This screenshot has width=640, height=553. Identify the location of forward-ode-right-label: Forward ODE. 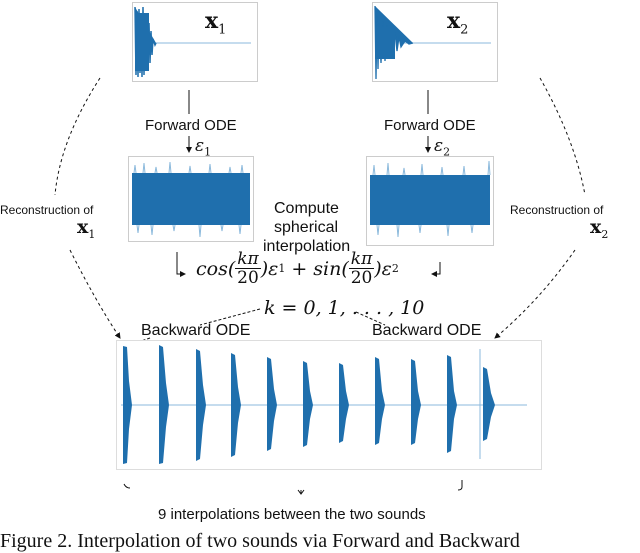
(430, 125).